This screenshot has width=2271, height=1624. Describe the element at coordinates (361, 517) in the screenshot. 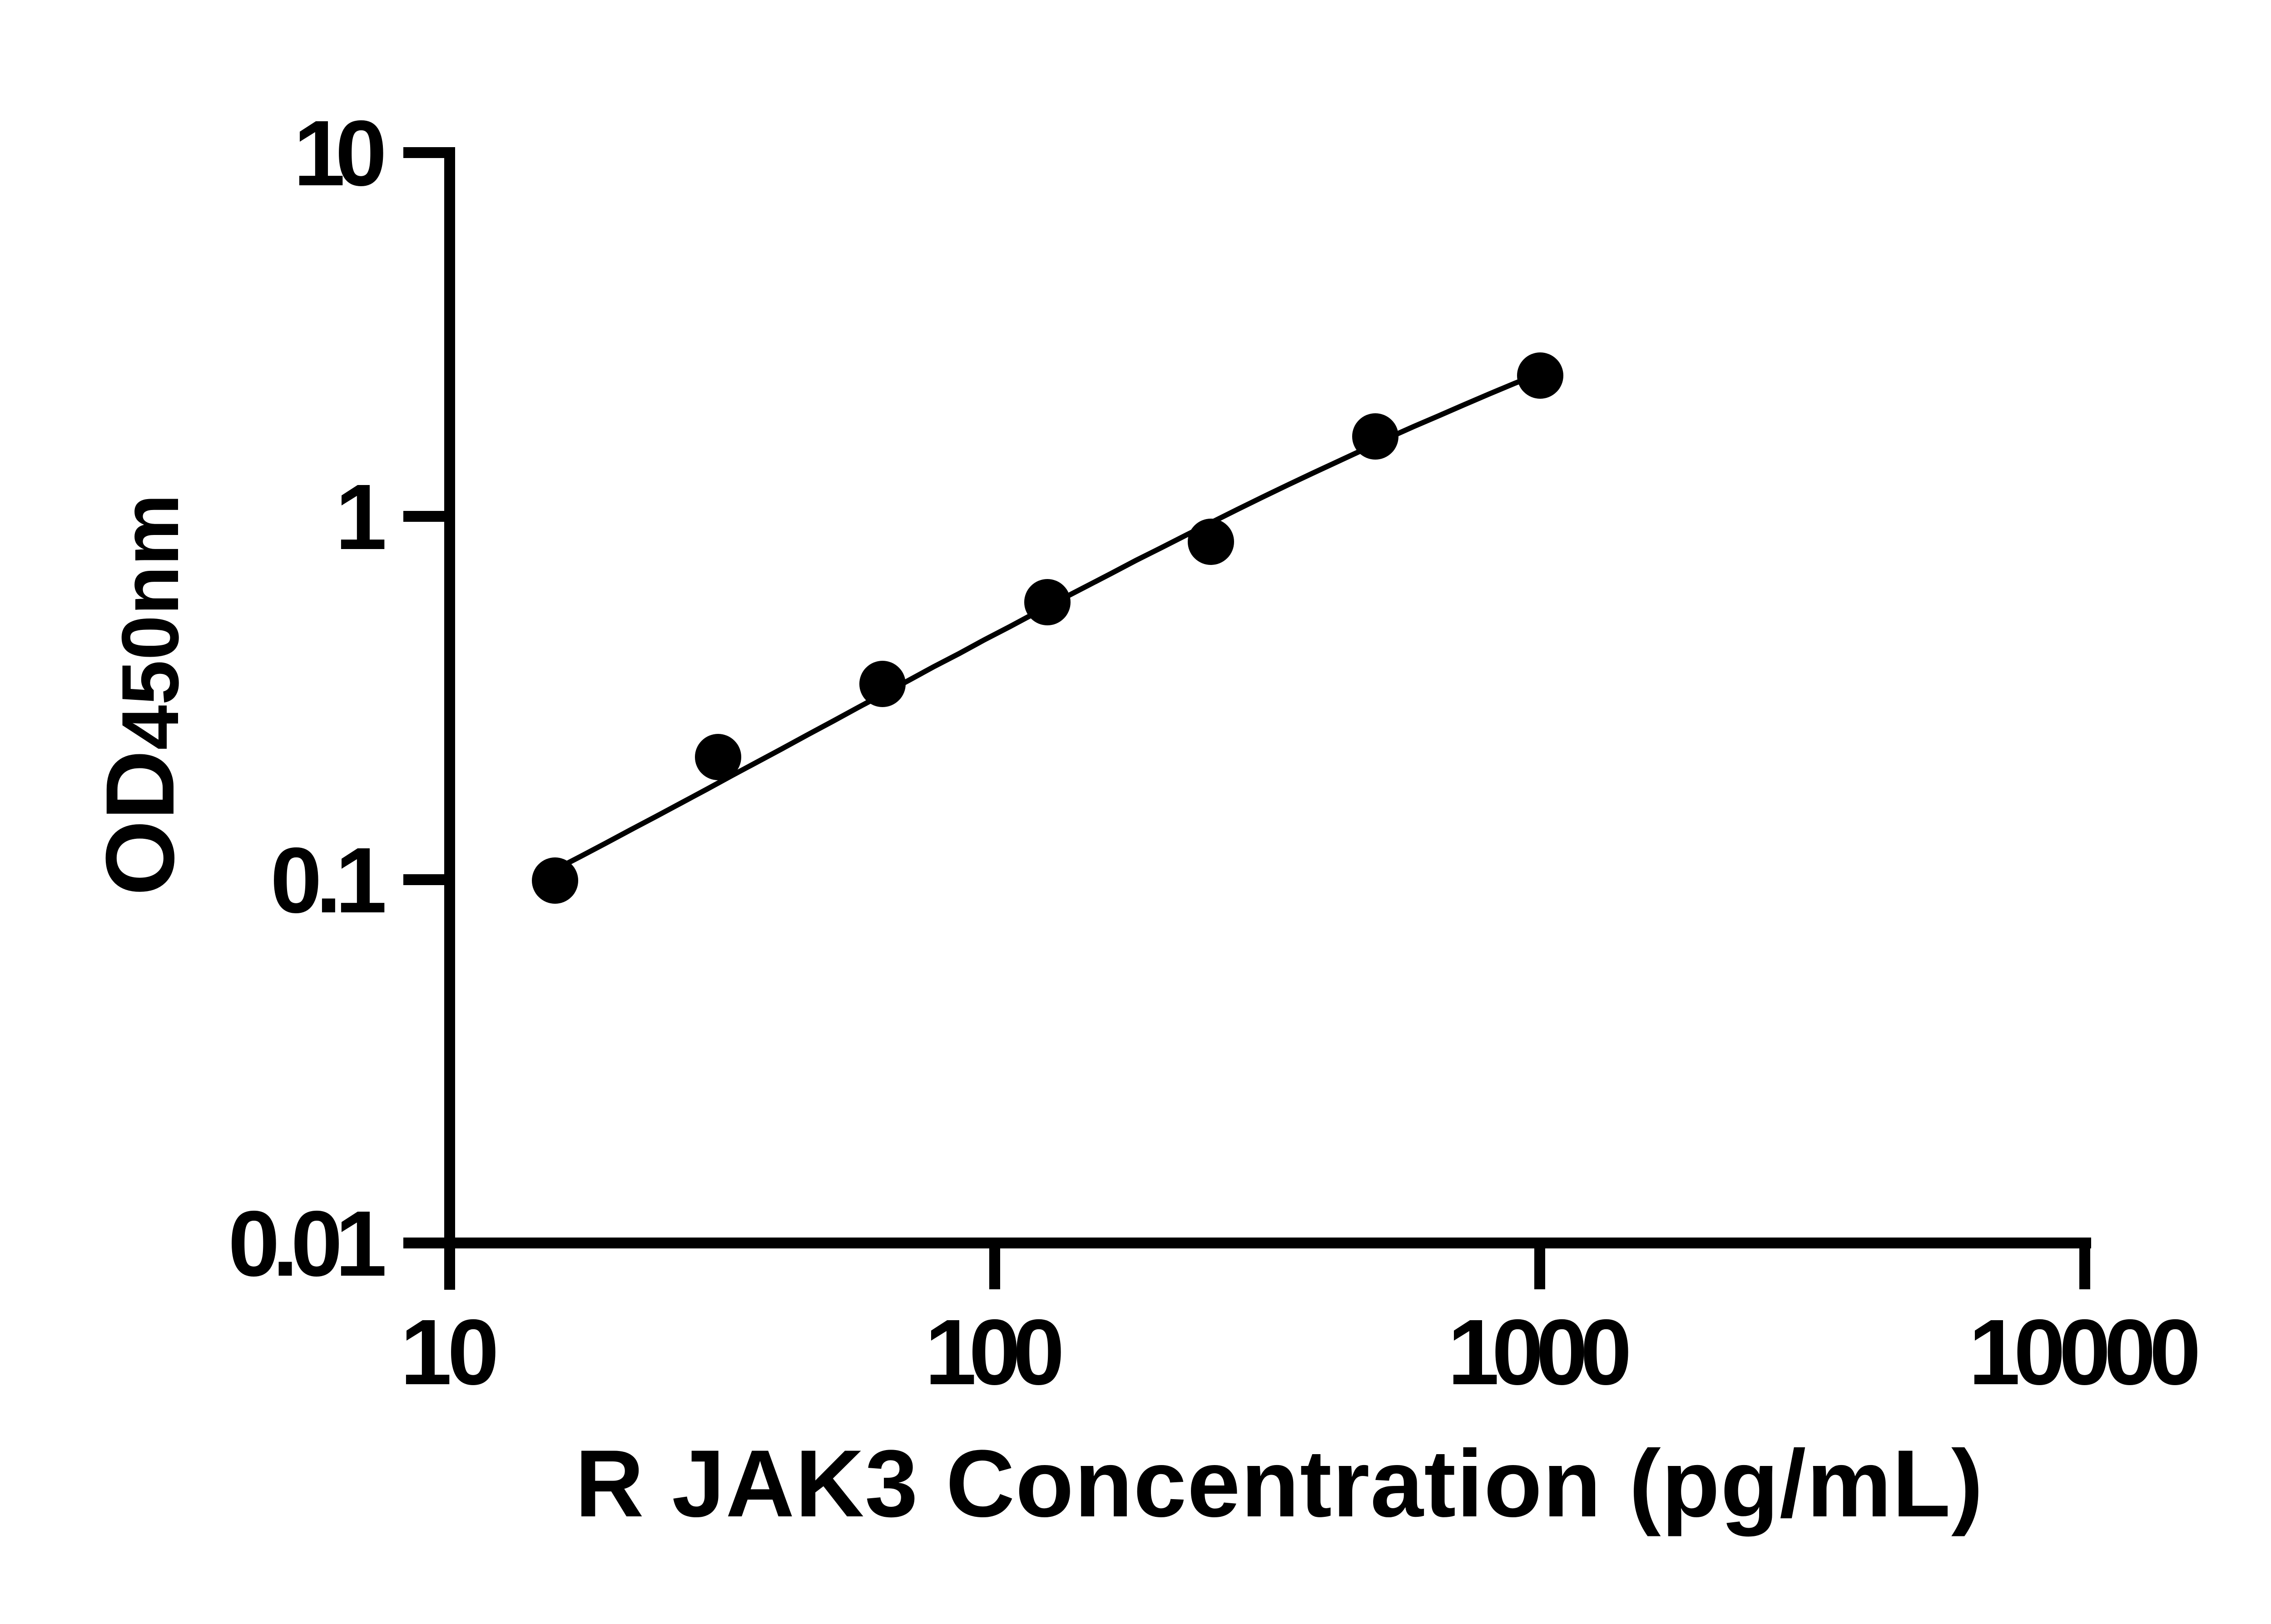

I see `svg-text: 1` at that location.